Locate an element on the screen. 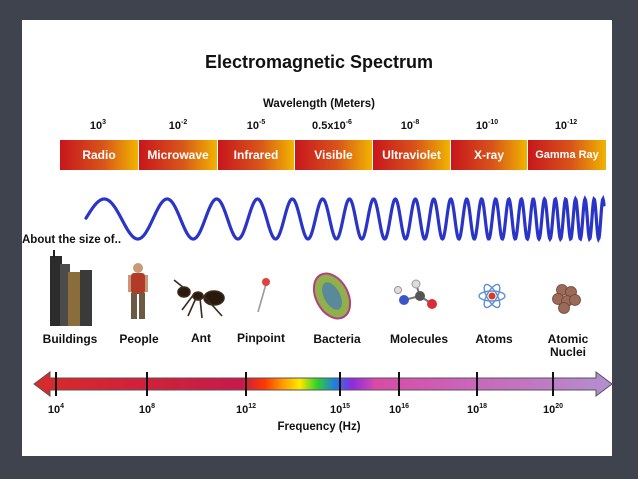 This screenshot has width=638, height=479. object-label-people: People is located at coordinates (139, 339).